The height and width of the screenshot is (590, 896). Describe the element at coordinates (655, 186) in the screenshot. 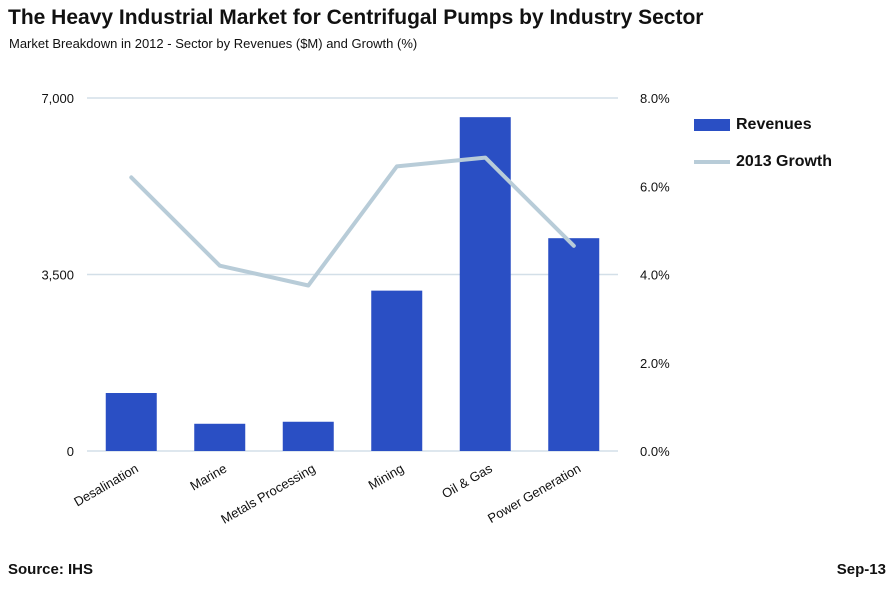

I see `y-right-tick-label: 6.0%` at that location.